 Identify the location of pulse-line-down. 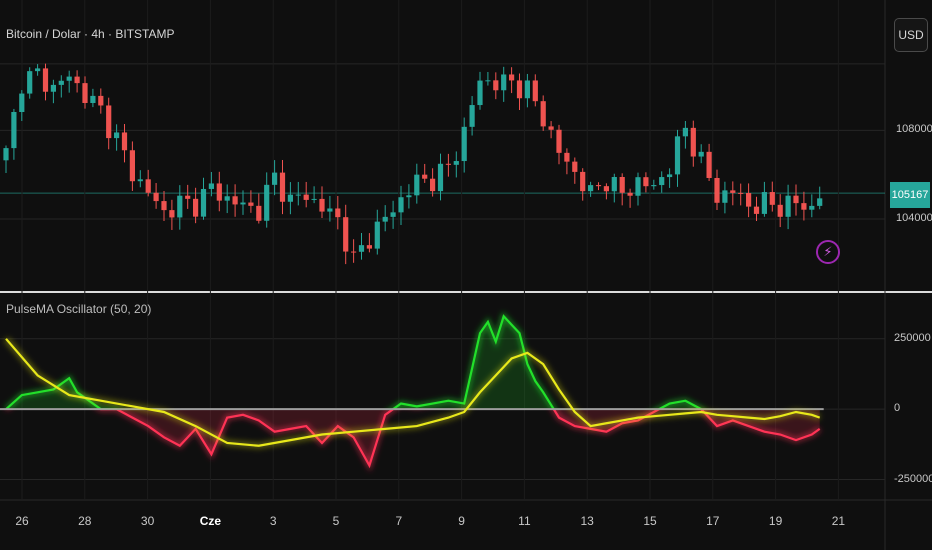
(413, 439).